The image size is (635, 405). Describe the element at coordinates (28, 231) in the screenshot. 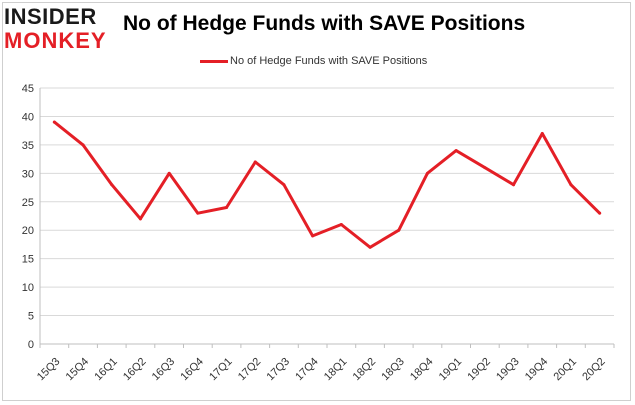

I see `y-tick-label: 20` at that location.